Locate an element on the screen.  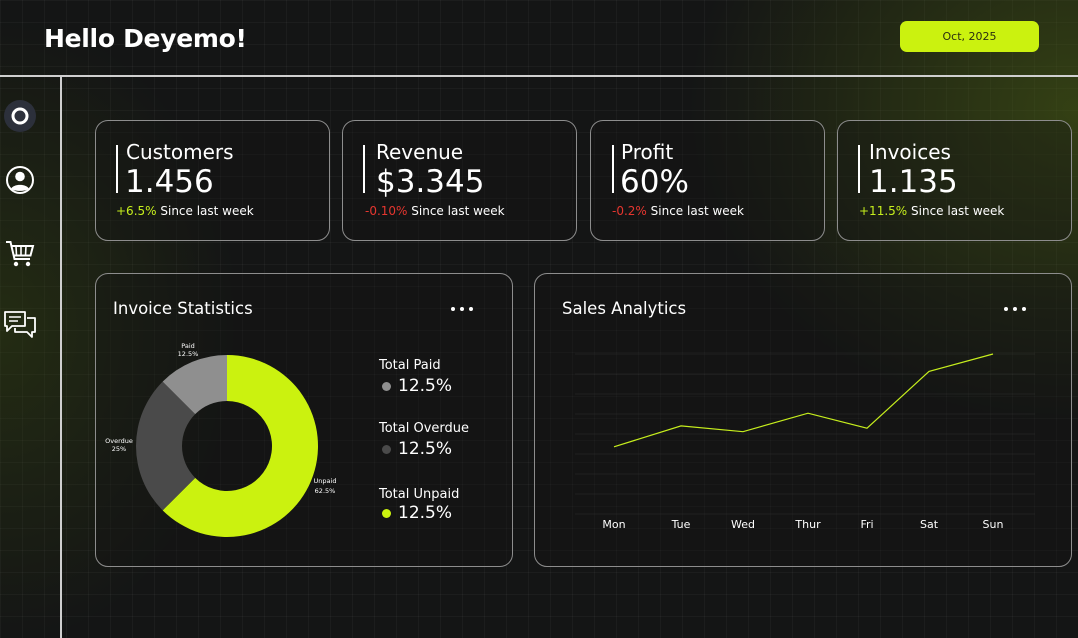
chat-icon is located at coordinates (20, 324).